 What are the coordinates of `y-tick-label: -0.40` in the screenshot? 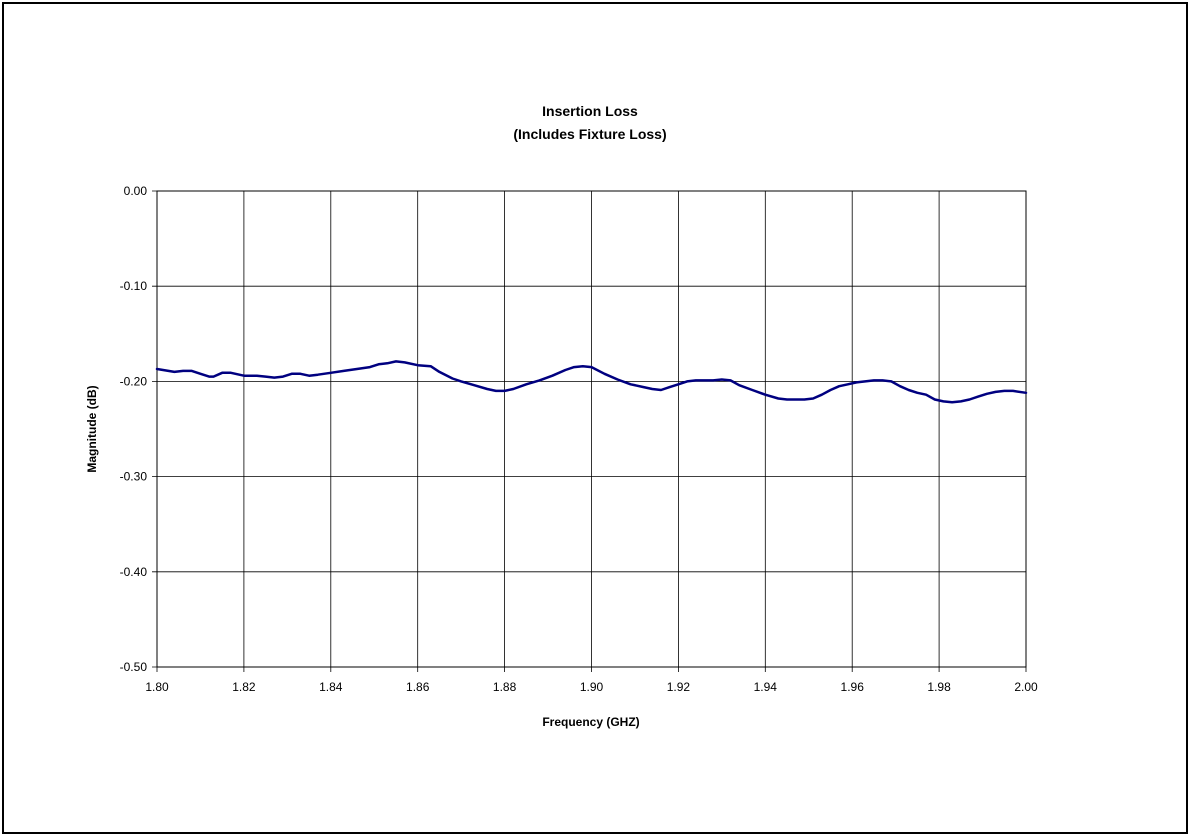 It's located at (134, 572).